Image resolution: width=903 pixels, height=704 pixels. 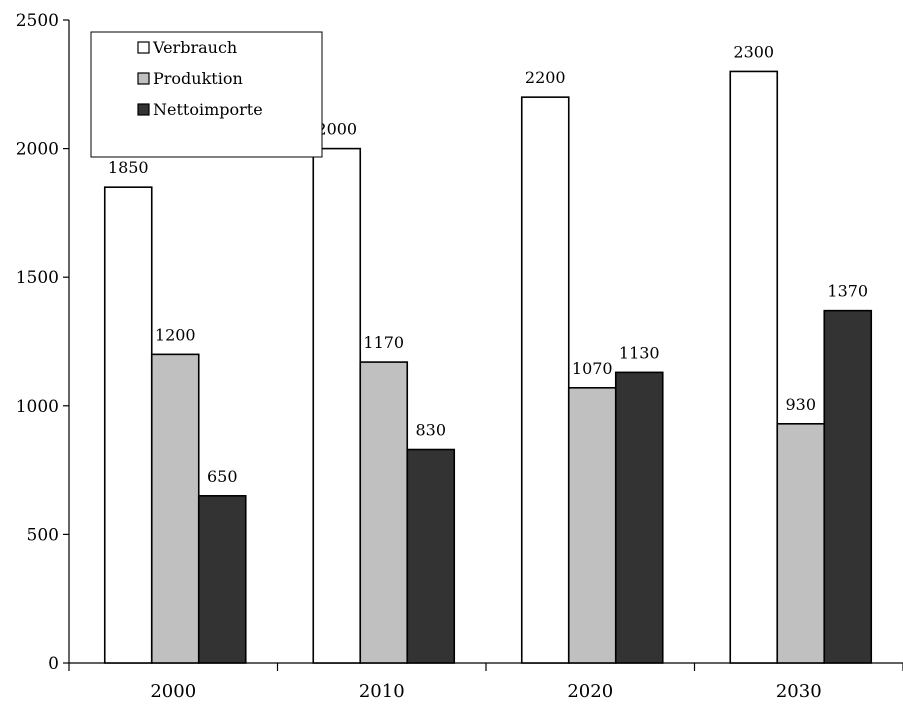 I want to click on bar-nettoimporte-2000, so click(x=222, y=579).